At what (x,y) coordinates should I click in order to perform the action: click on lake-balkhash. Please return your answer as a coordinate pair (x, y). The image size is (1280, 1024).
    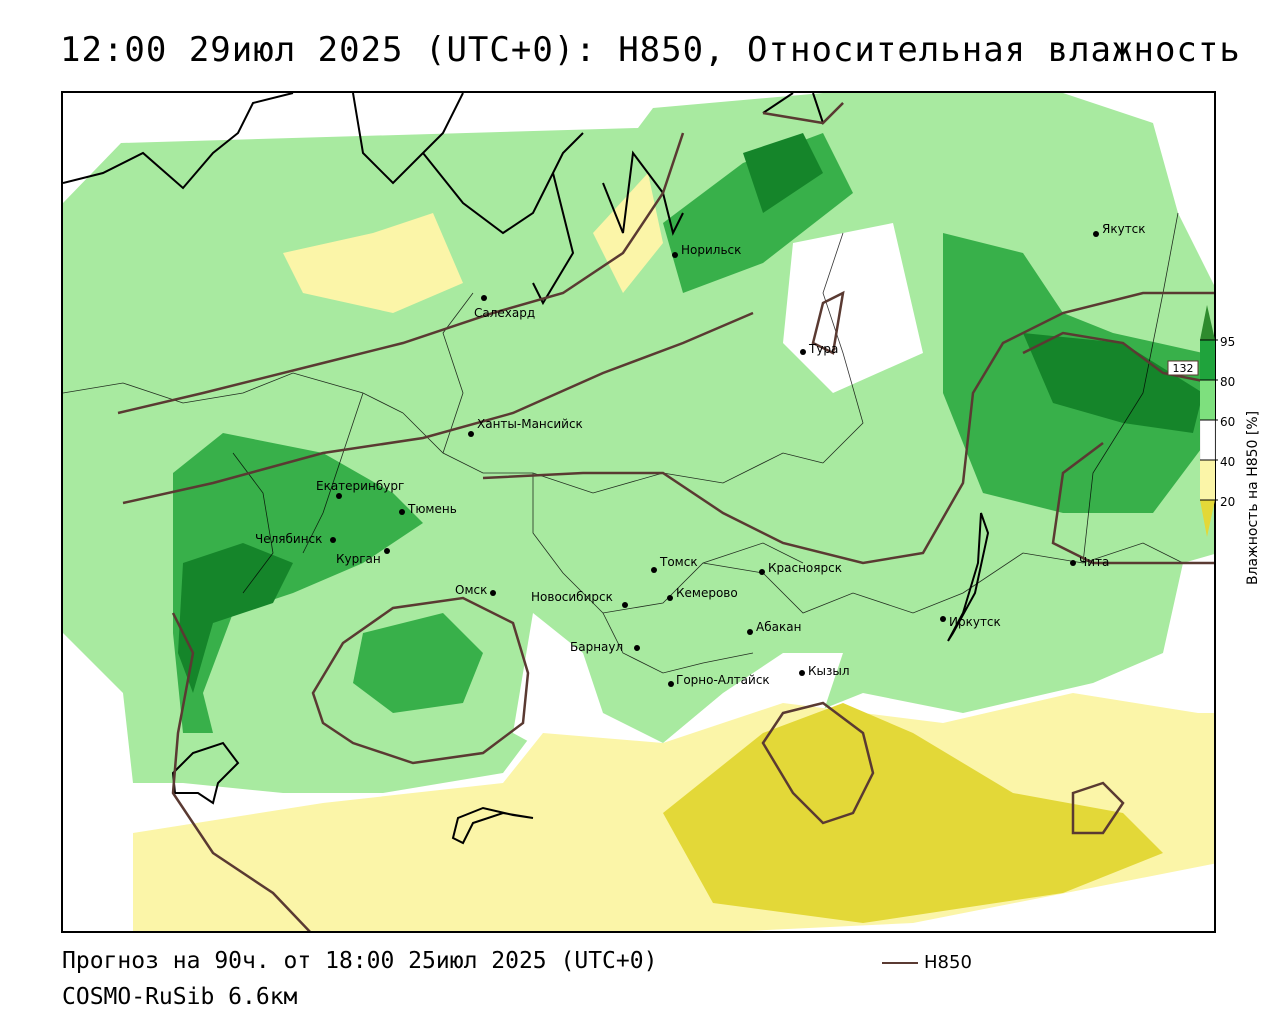
    Looking at the image, I should click on (492, 825).